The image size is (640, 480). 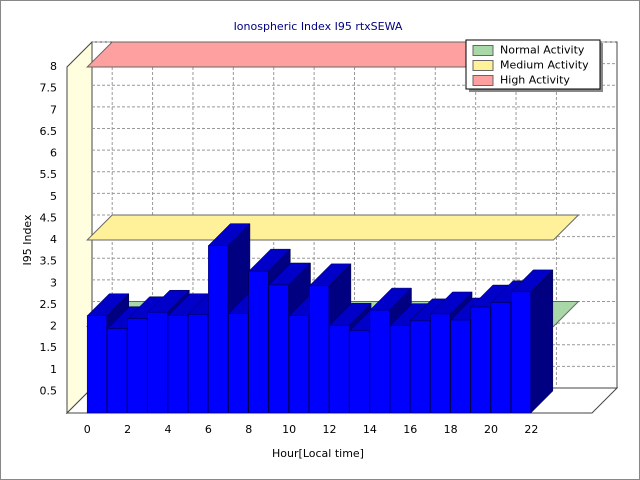 I want to click on y-tick-label: 3, so click(x=53, y=282).